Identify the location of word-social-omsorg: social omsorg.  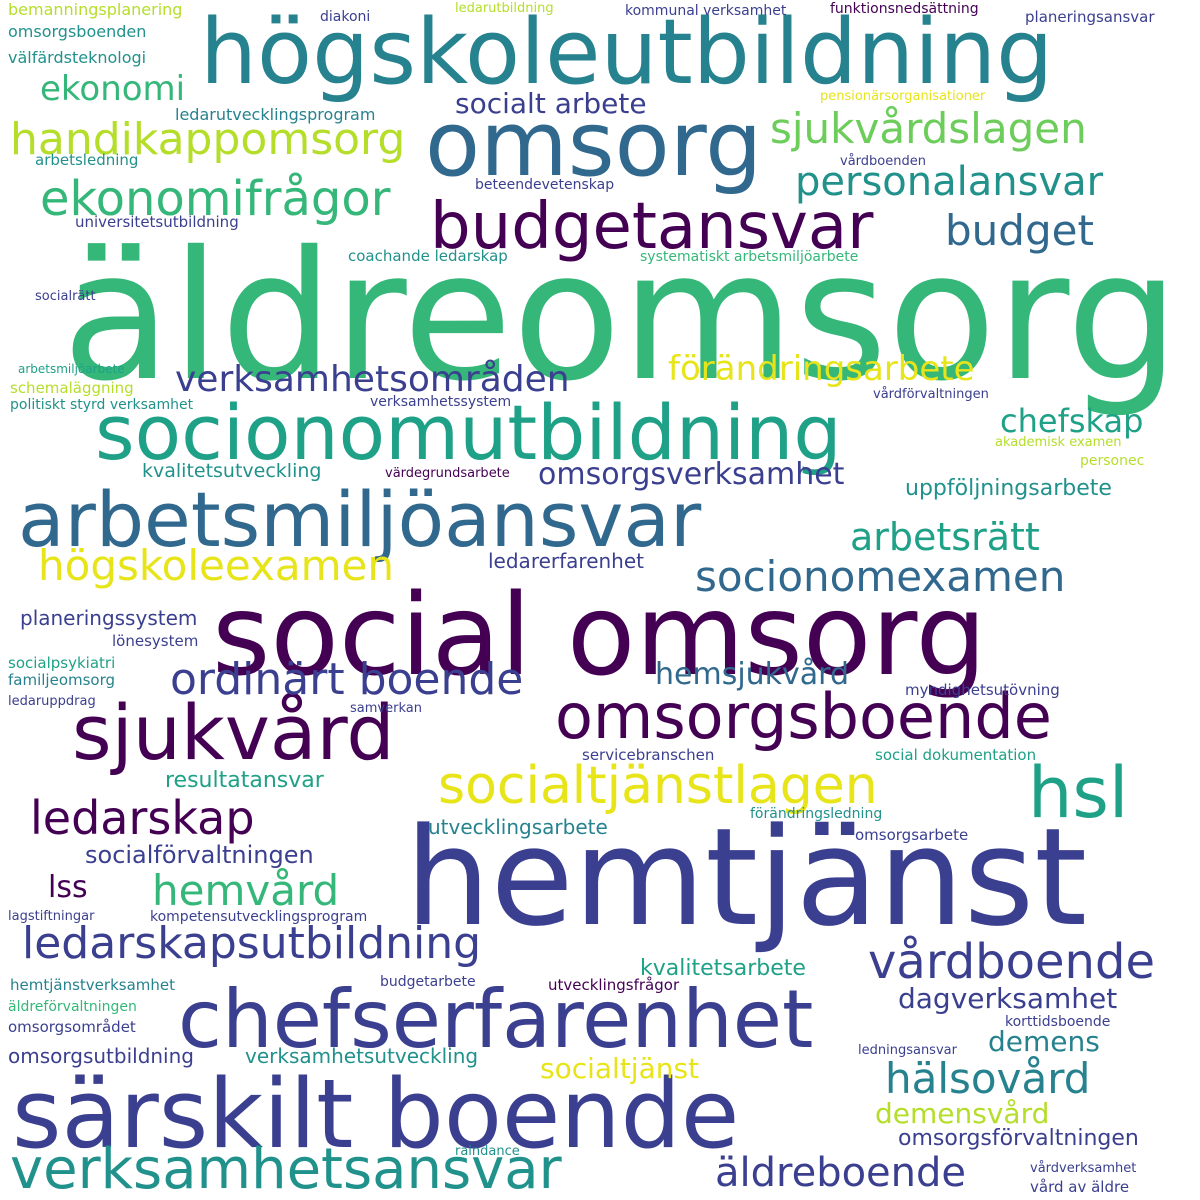
(599, 636).